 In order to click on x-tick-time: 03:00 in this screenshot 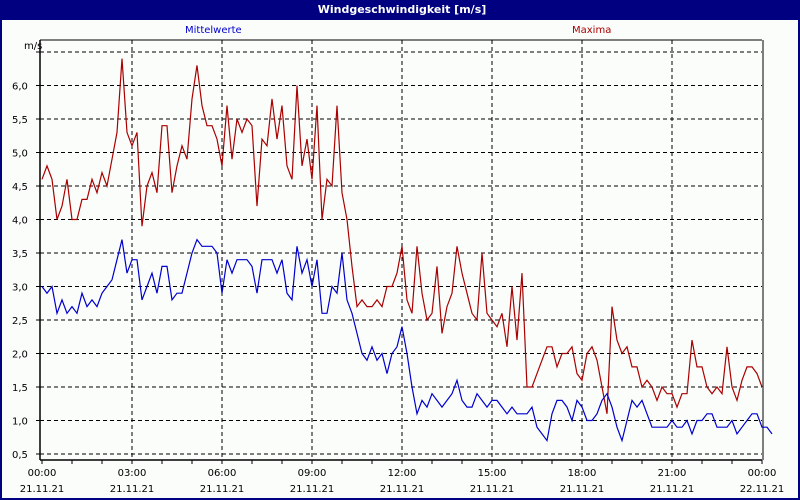, I will do `click(132, 473)`.